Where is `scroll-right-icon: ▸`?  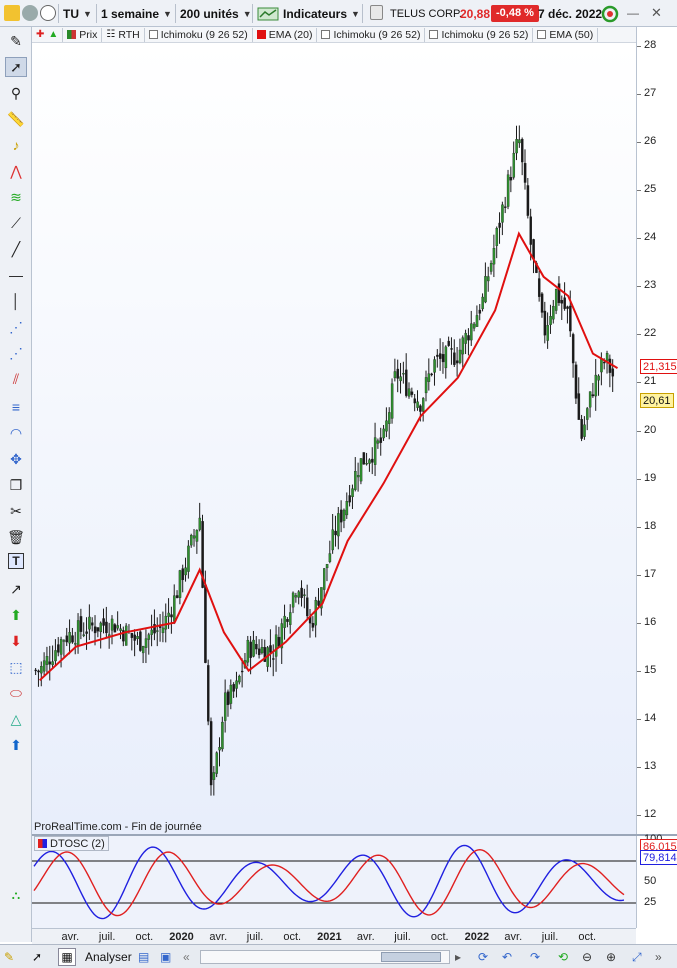
scroll-right-icon: ▸ is located at coordinates (458, 957).